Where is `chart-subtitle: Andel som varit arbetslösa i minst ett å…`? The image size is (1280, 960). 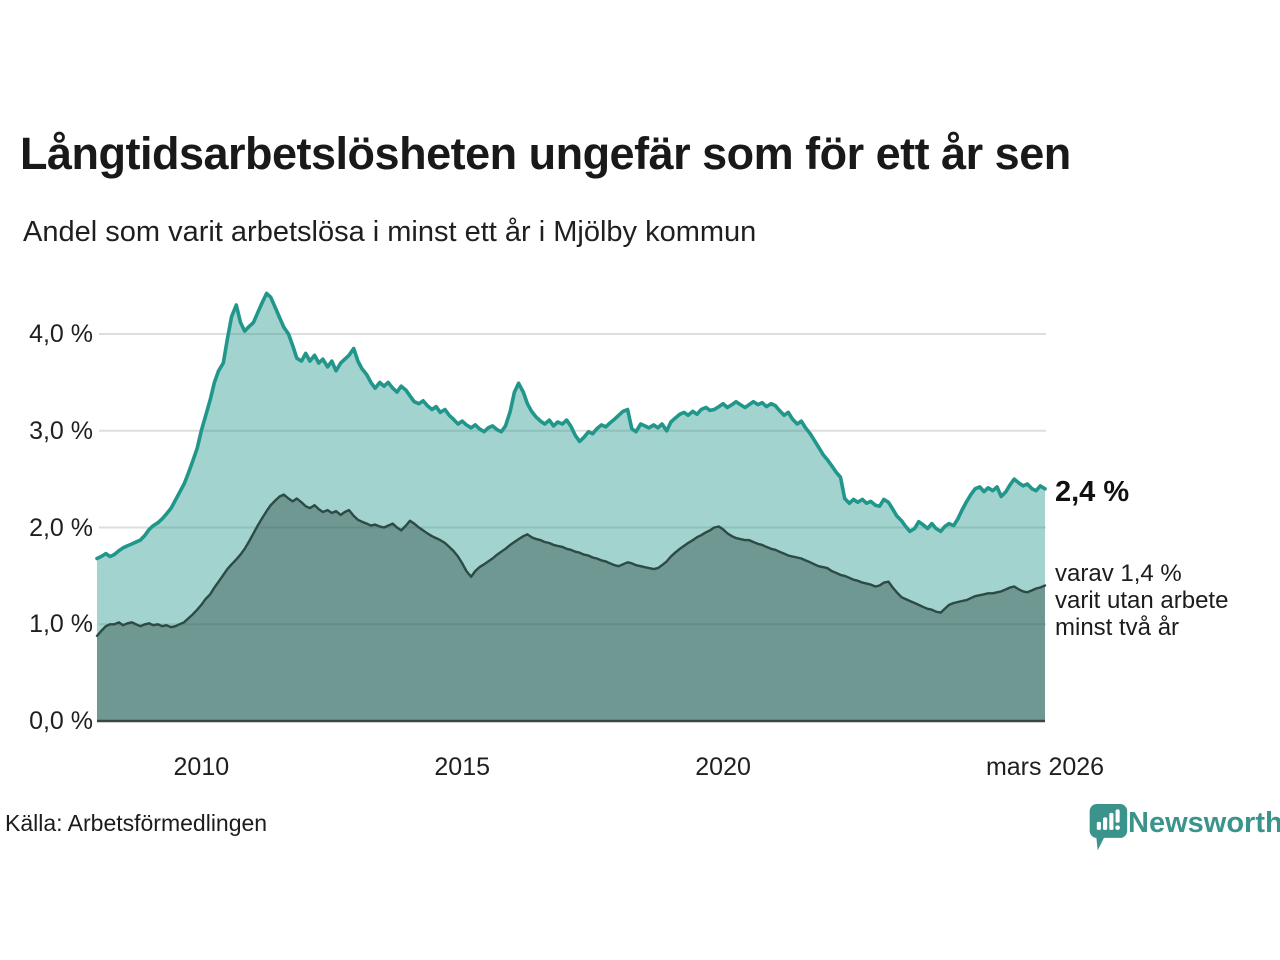
chart-subtitle: Andel som varit arbetslösa i minst ett å… is located at coordinates (390, 232).